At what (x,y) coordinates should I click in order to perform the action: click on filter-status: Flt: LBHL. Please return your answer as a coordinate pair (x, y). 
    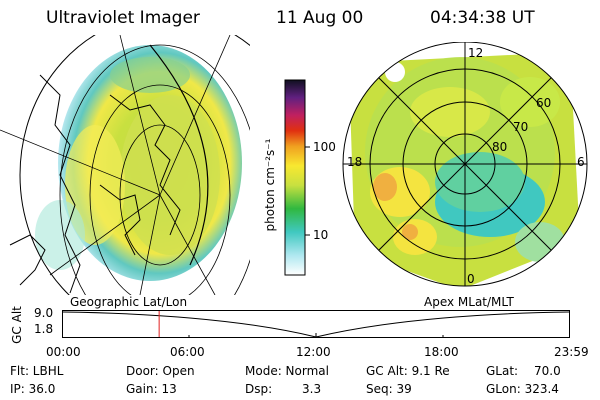
    Looking at the image, I should click on (37, 371).